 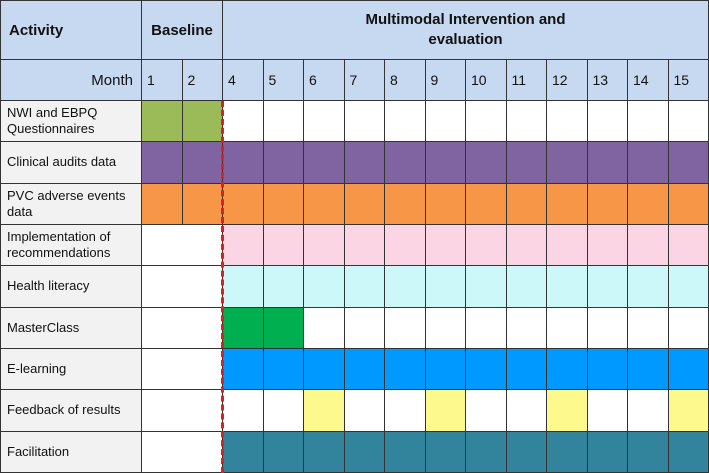 I want to click on intervention-header-cell: Multimodal Intervention and evaluation, so click(x=466, y=30).